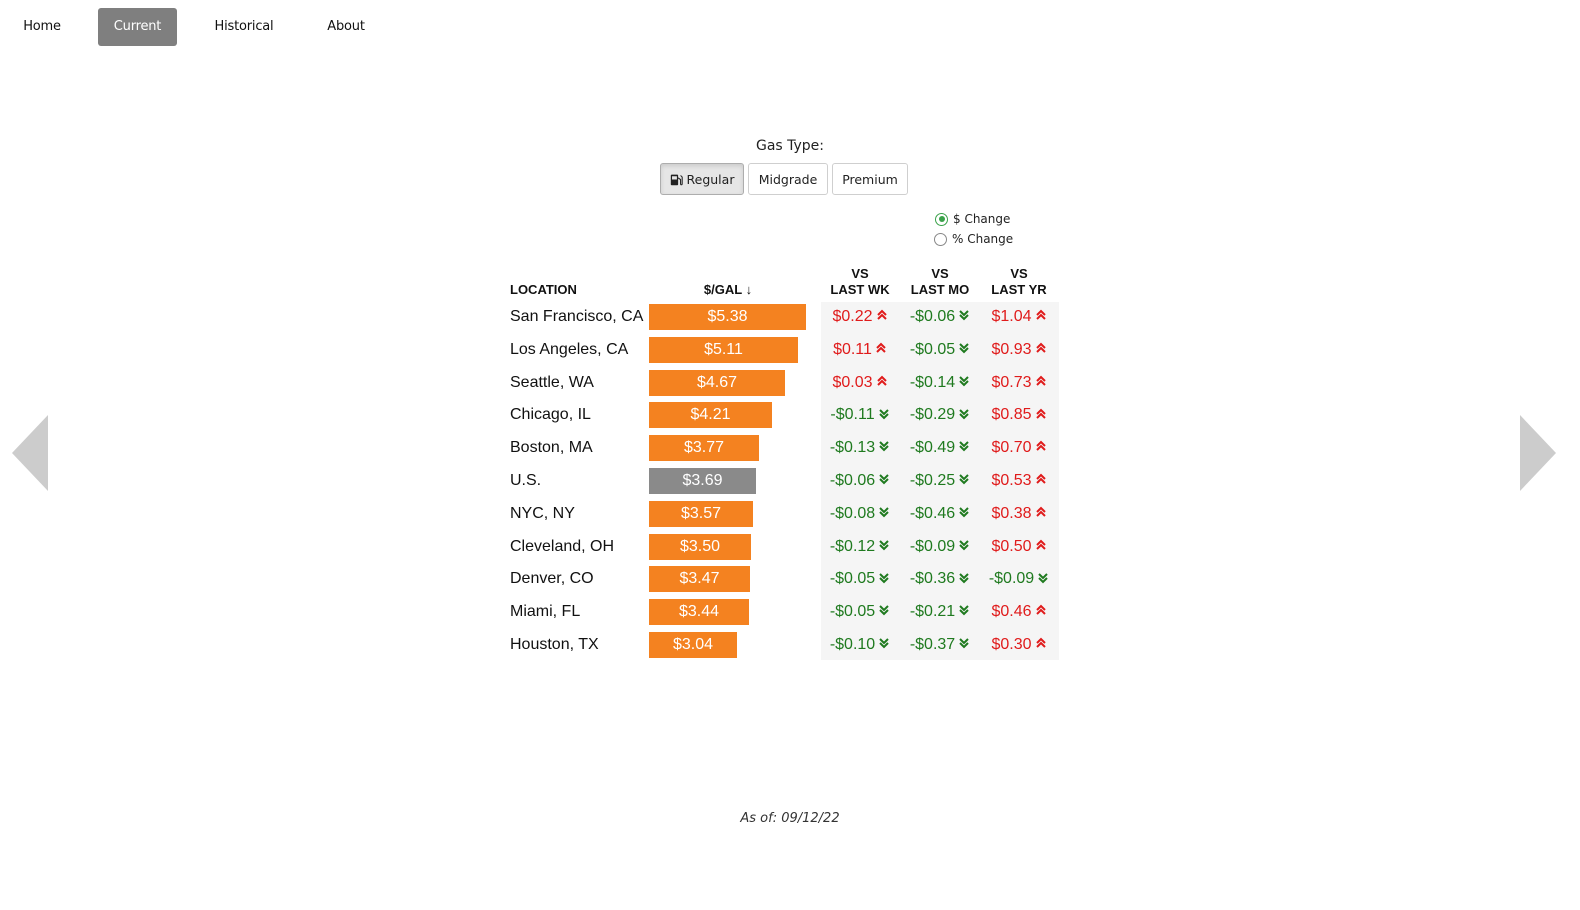 The width and height of the screenshot is (1580, 910). Describe the element at coordinates (704, 448) in the screenshot. I see `price-bar: $3.77` at that location.